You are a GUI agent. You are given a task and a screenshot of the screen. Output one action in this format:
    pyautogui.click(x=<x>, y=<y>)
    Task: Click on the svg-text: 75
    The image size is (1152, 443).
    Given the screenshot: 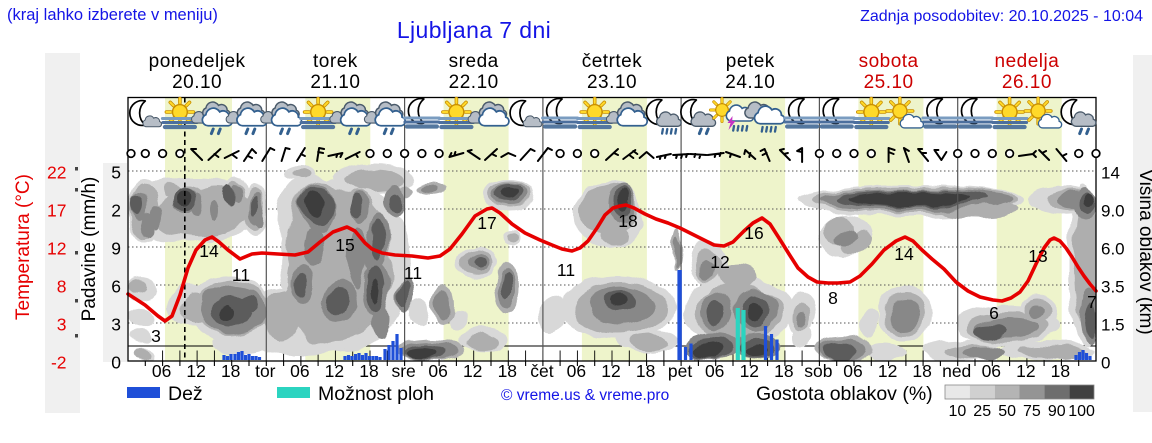 What is the action you would take?
    pyautogui.click(x=1032, y=411)
    